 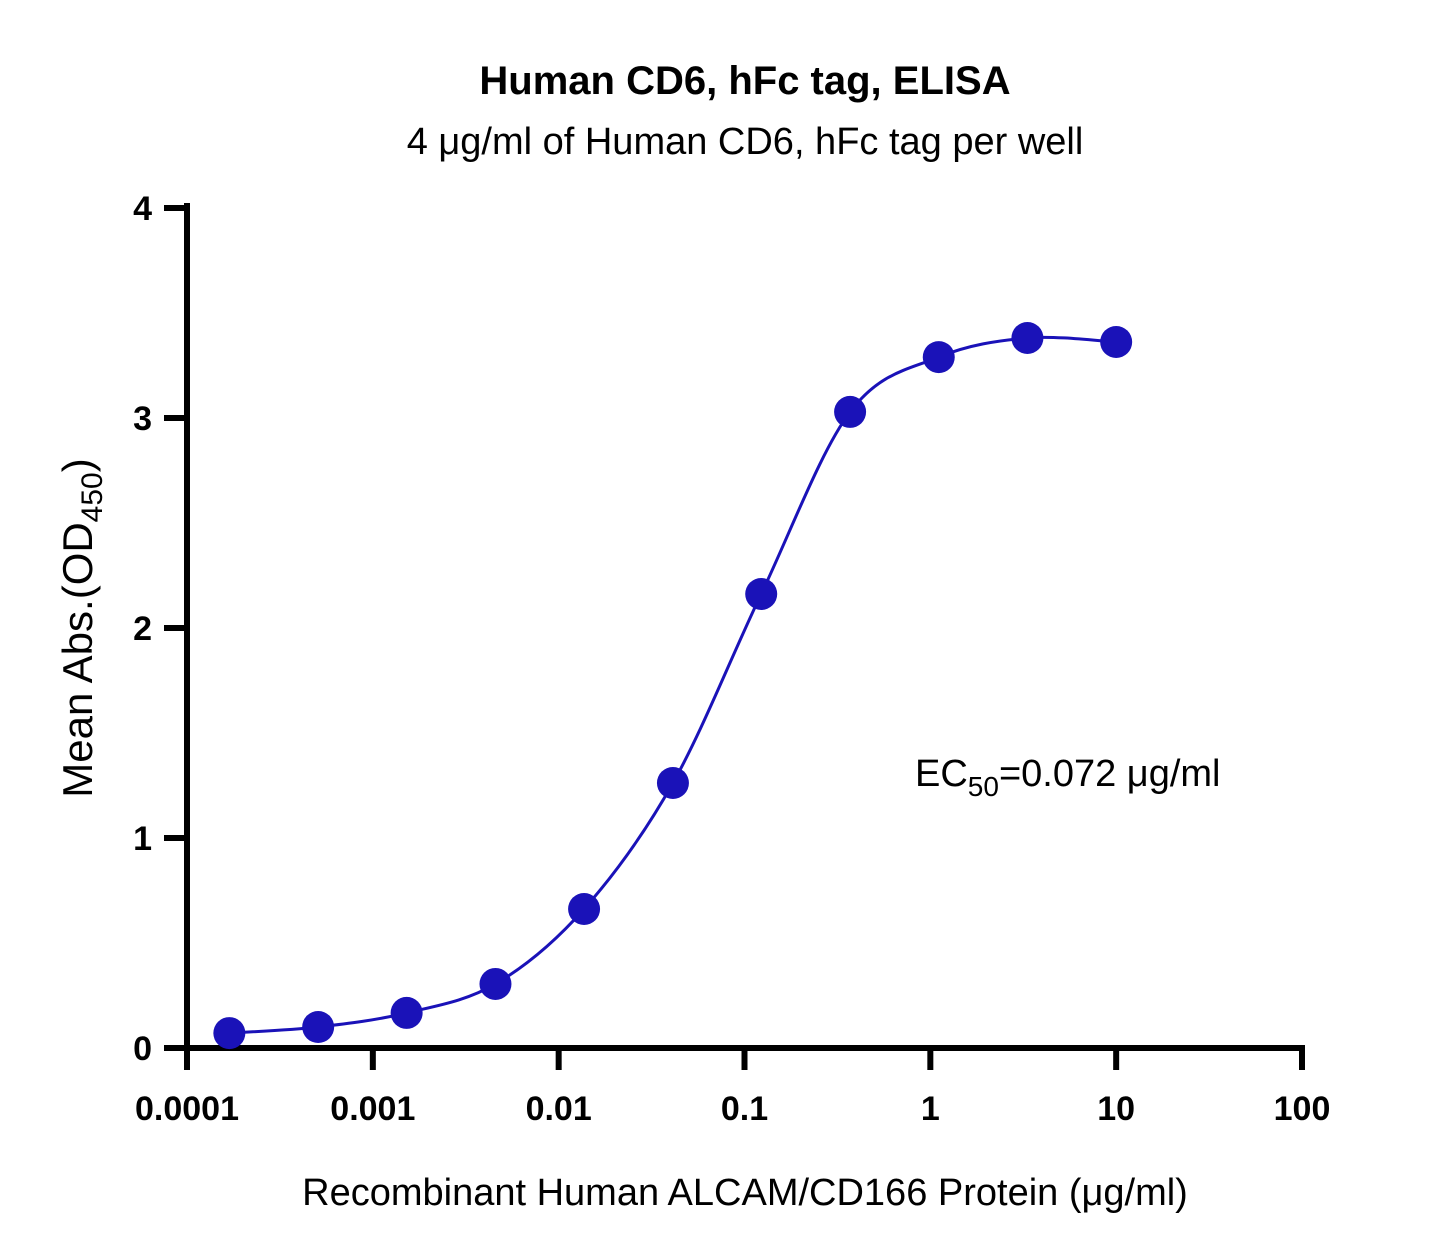 What do you see at coordinates (142, 839) in the screenshot?
I see `y-tick-label: 1` at bounding box center [142, 839].